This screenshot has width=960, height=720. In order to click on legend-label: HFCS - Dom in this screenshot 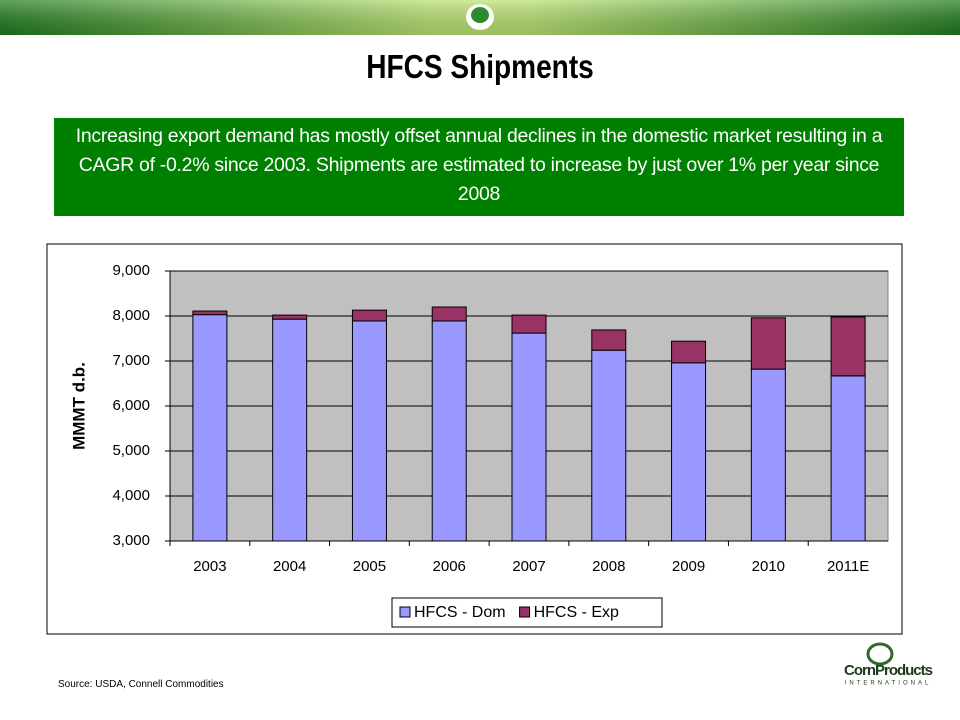, I will do `click(460, 612)`.